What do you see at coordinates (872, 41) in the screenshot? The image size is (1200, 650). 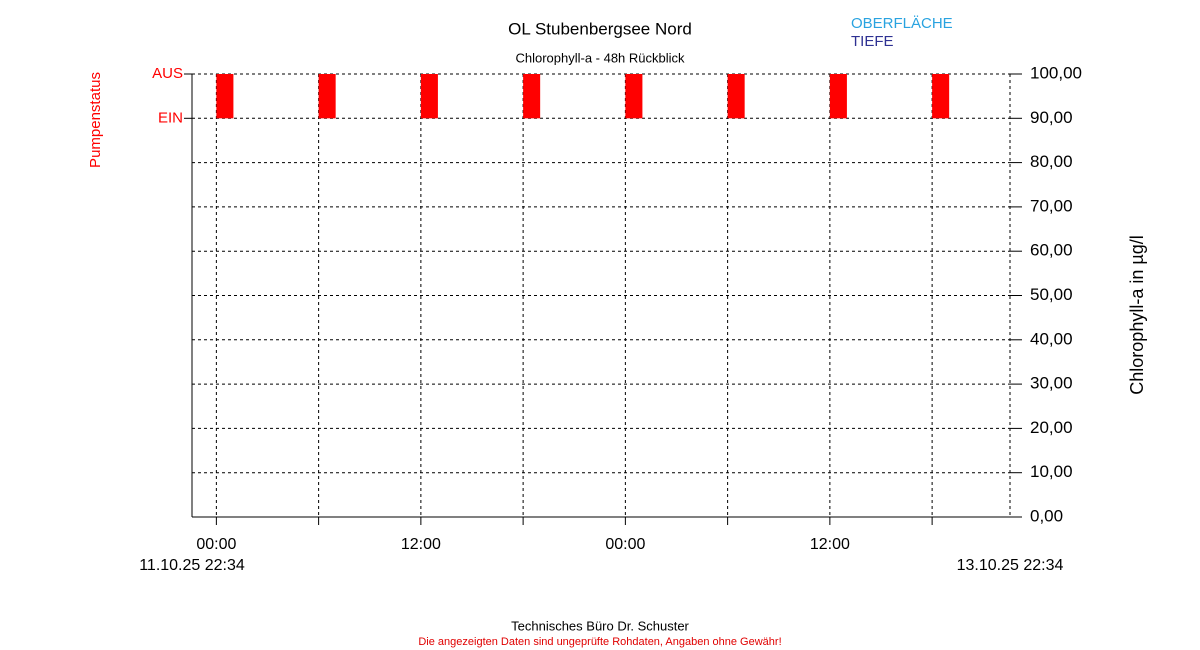 I see `legend-entry: TIEFE` at bounding box center [872, 41].